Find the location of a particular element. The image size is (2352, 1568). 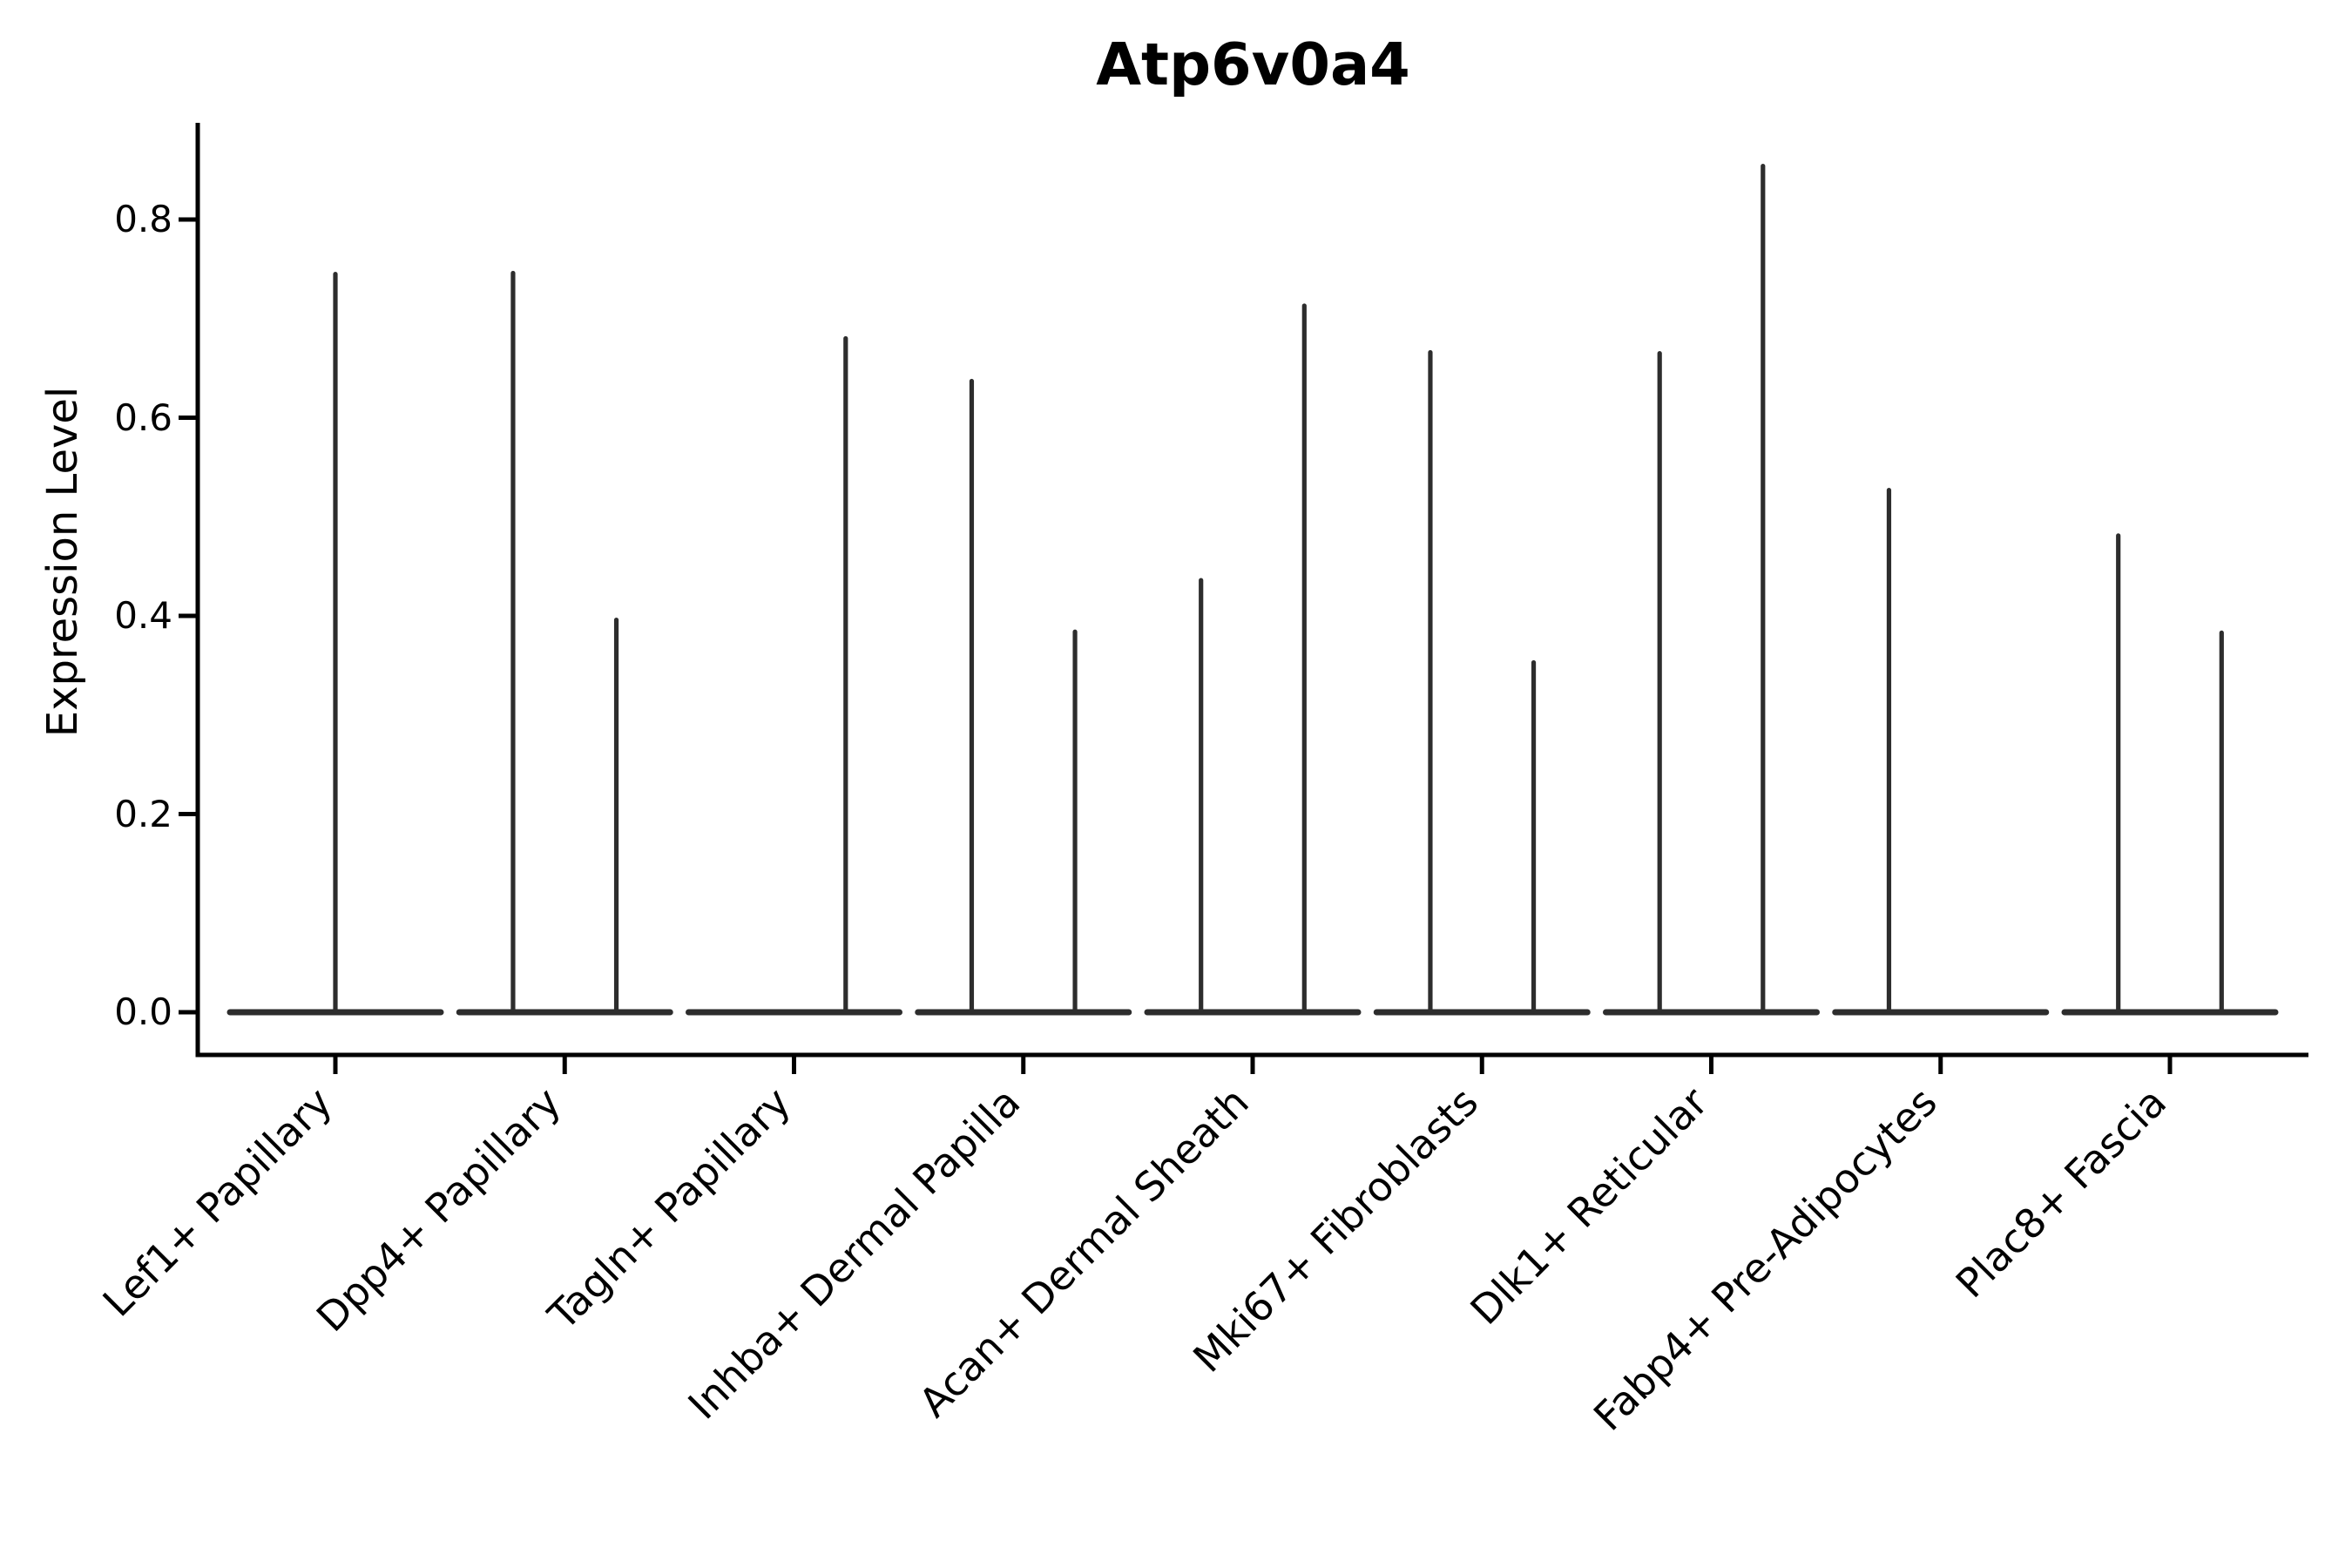

y-tick-label: 0.8 is located at coordinates (143, 219).